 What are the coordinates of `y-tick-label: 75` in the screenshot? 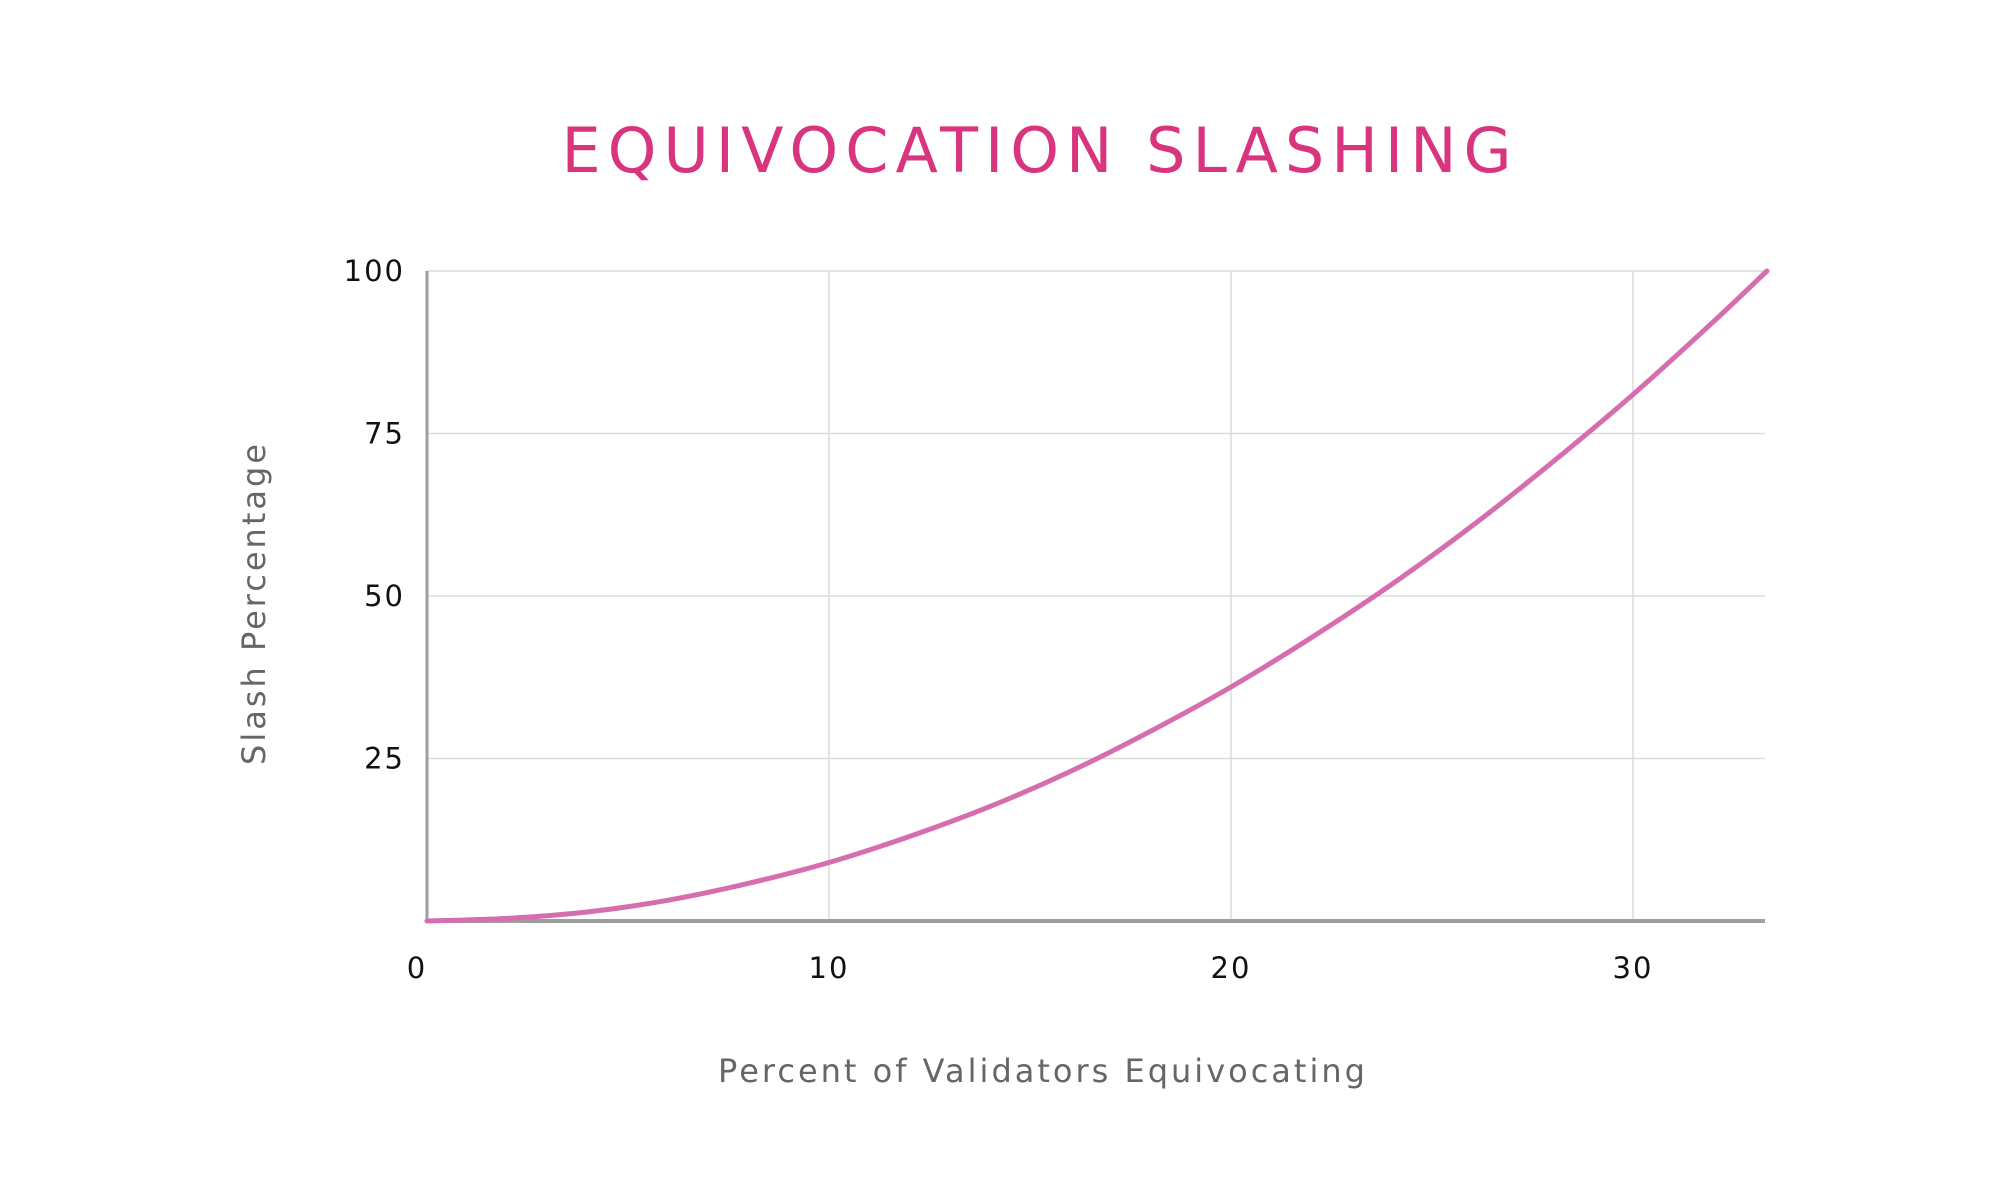 It's located at (384, 434).